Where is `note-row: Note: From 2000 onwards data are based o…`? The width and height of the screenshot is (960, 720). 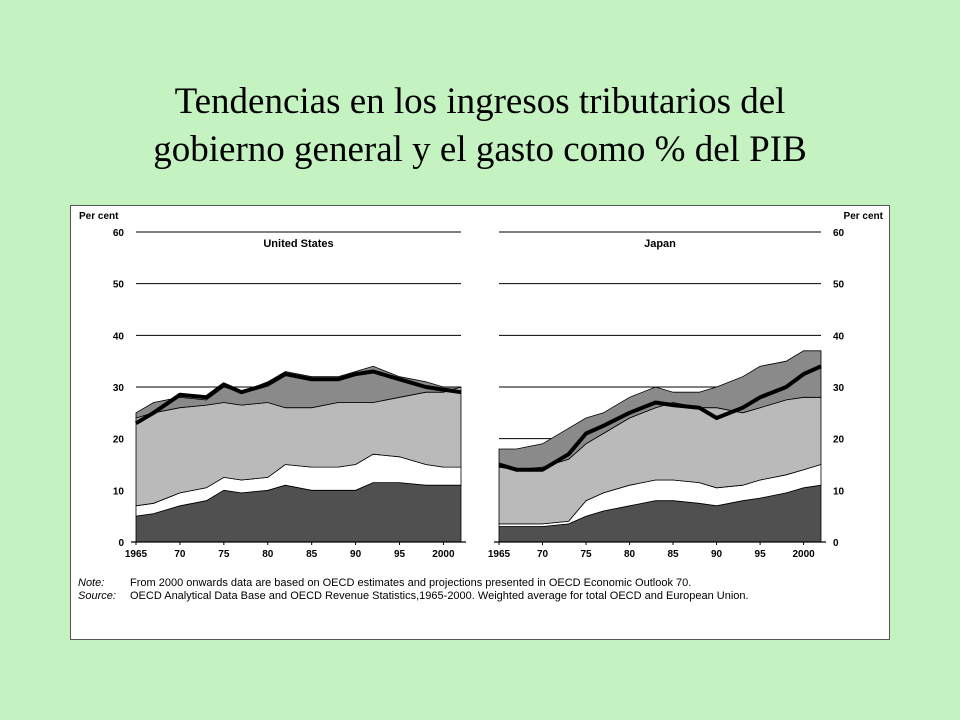 note-row: Note: From 2000 onwards data are based o… is located at coordinates (483, 583).